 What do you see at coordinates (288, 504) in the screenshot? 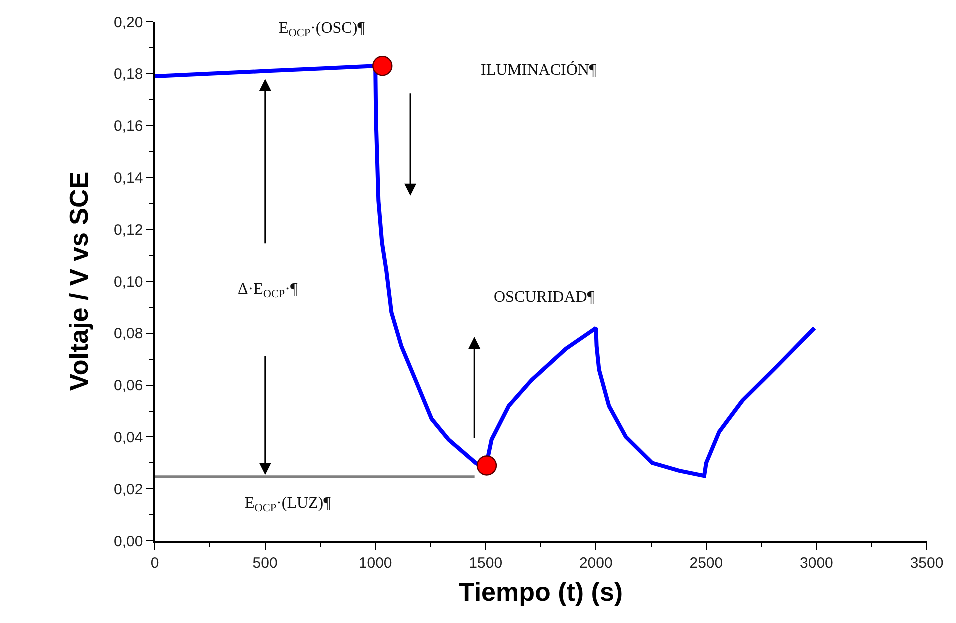
I see `annotation: E$_{OCP}$·(LUZ)¶` at bounding box center [288, 504].